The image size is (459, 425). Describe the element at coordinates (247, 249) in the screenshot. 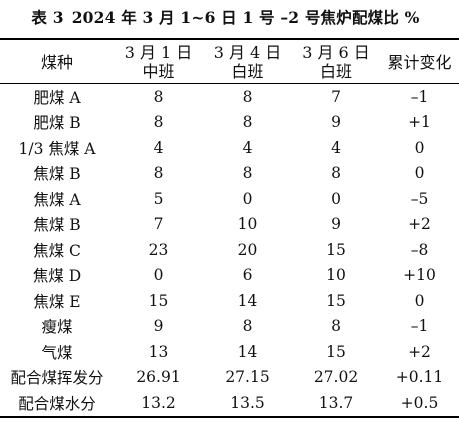

I see `cell-mar-4: 20` at that location.